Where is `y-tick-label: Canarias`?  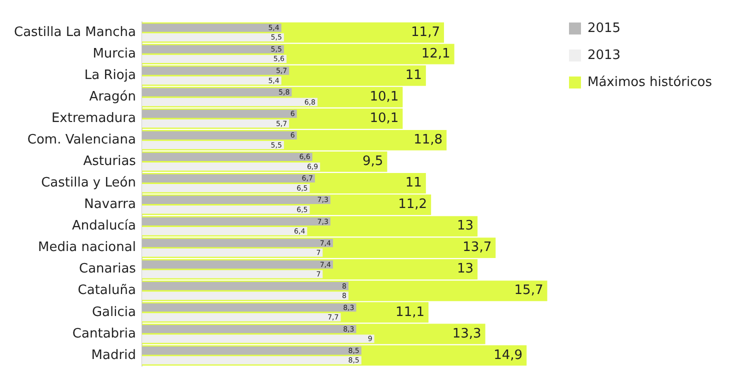
y-tick-label: Canarias is located at coordinates (107, 269).